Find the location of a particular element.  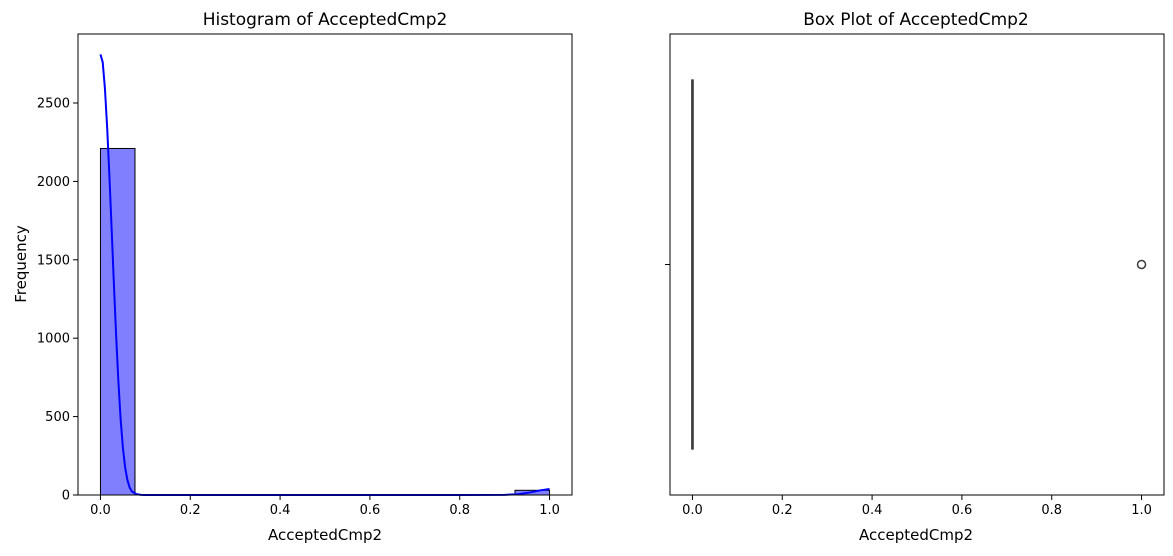

histogram-bar is located at coordinates (117, 321).